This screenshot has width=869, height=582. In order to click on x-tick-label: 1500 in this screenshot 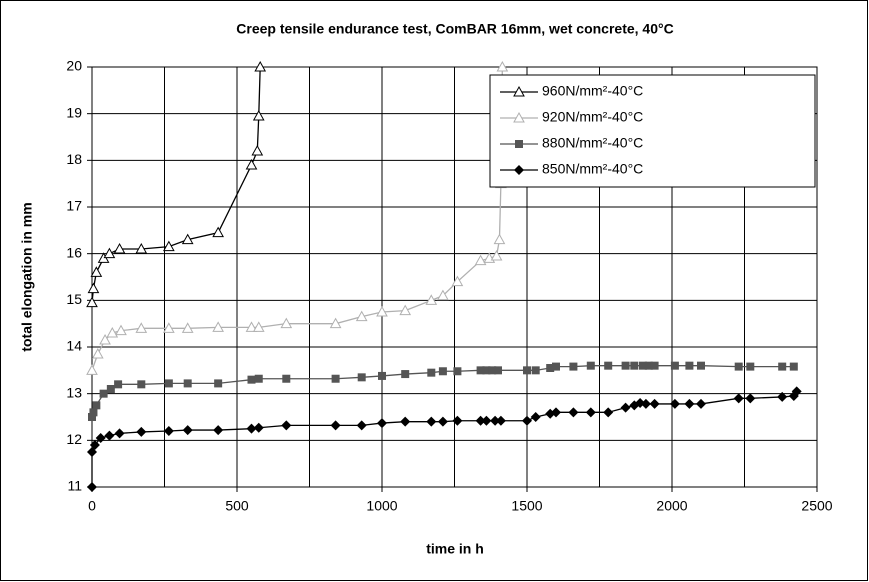, I will do `click(526, 506)`.